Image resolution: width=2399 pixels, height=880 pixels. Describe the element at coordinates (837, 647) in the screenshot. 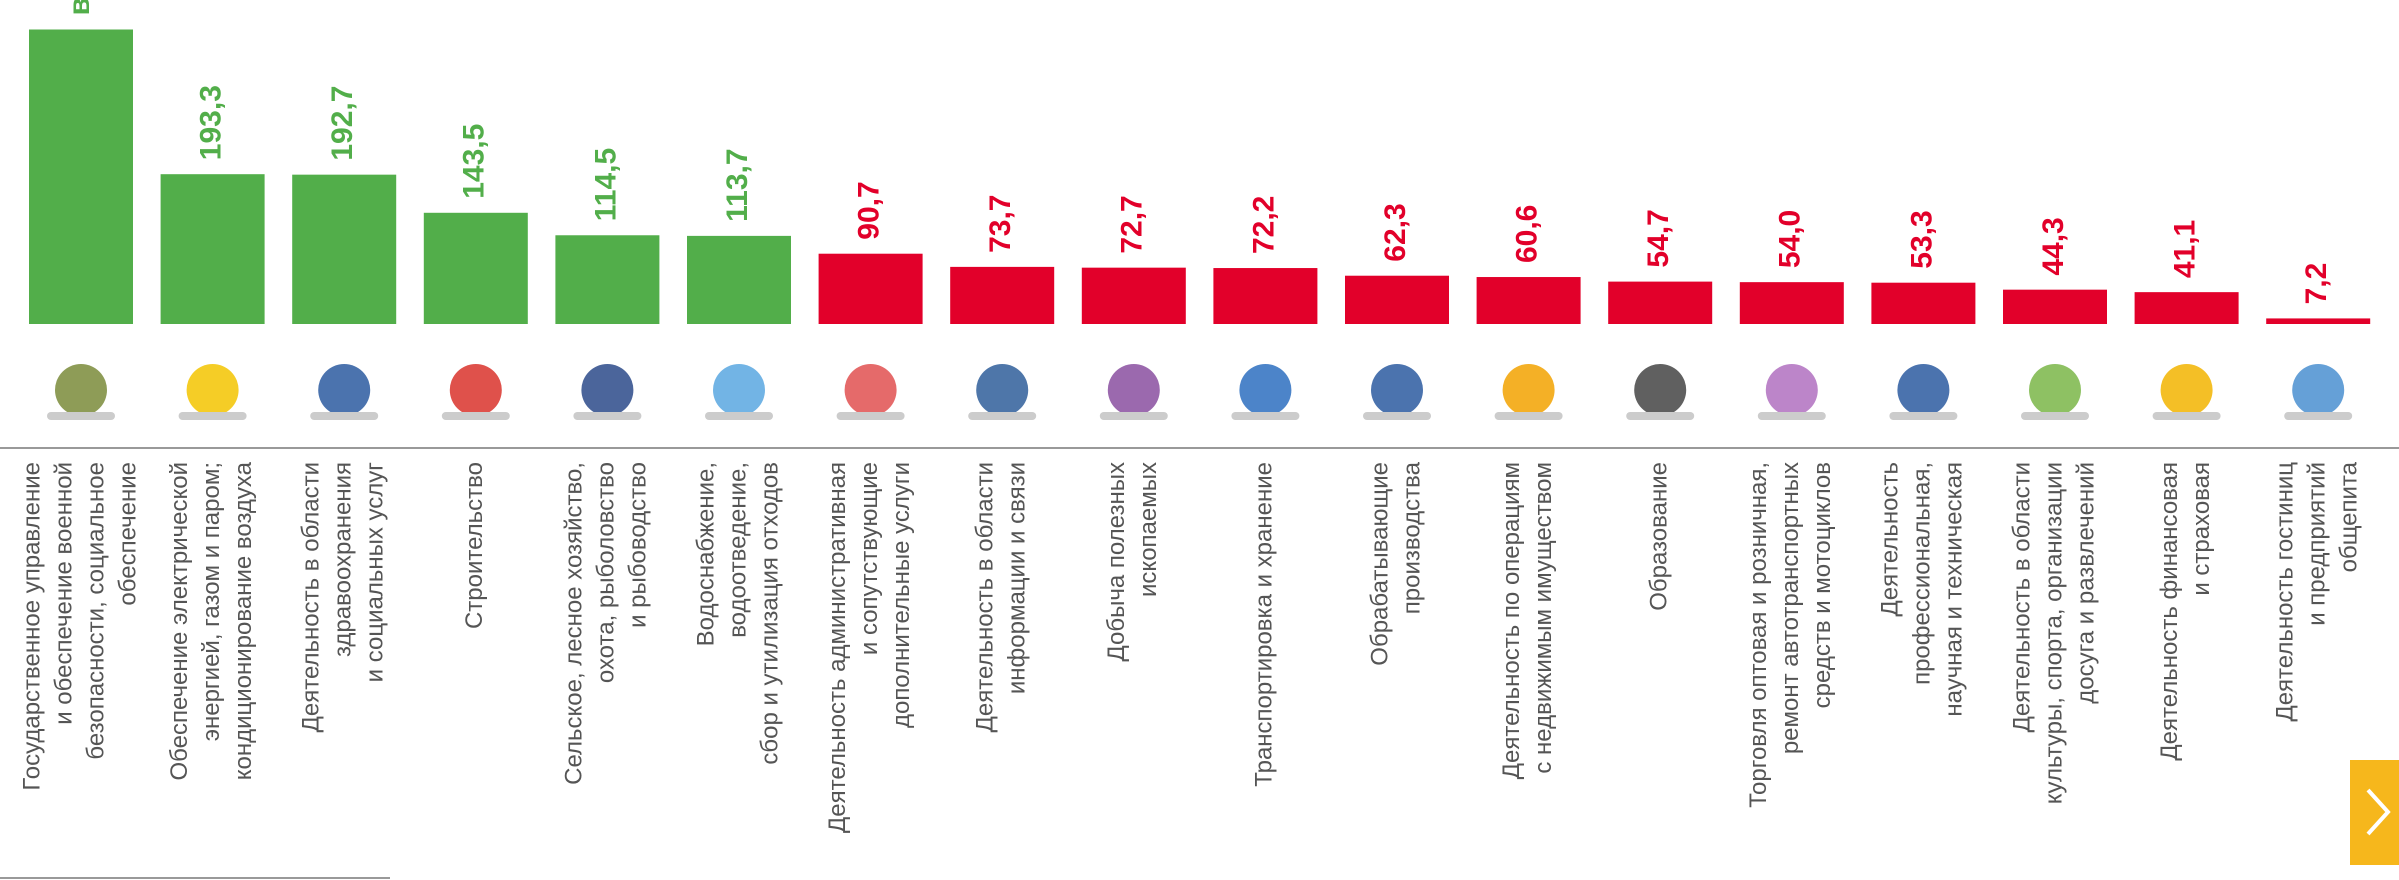

I see `category-line: Деятельность административная` at that location.